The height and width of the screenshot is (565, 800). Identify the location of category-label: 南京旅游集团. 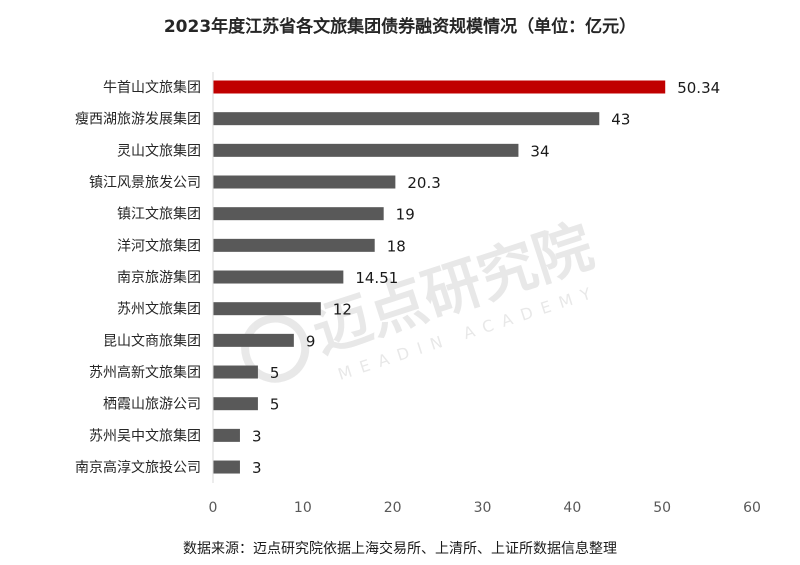
(159, 277).